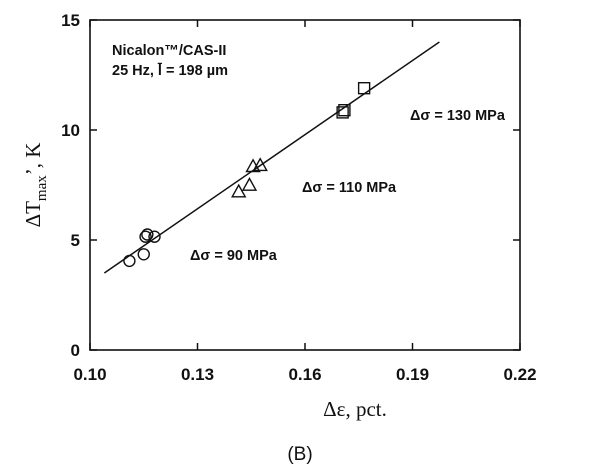 This screenshot has width=597, height=475. Describe the element at coordinates (70, 130) in the screenshot. I see `y-tick-label: 10` at that location.